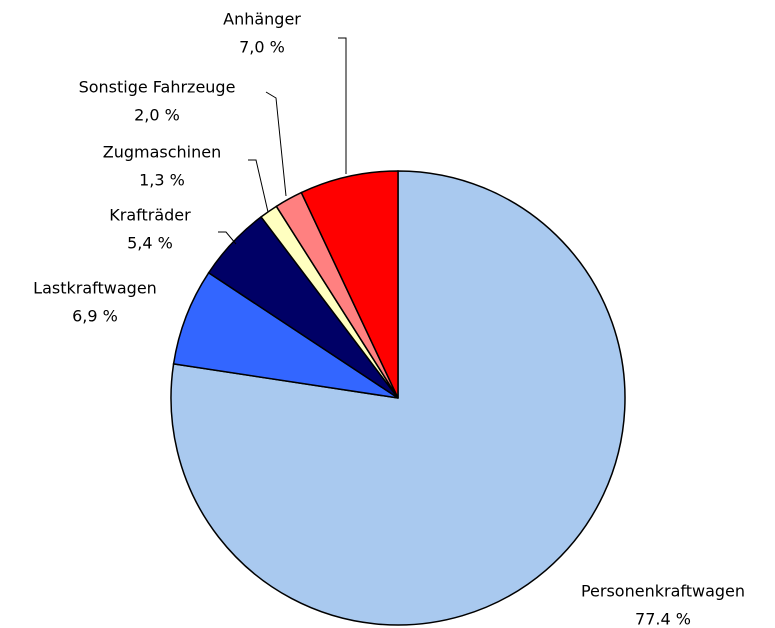 Image resolution: width=775 pixels, height=628 pixels. What do you see at coordinates (349, 284) in the screenshot?
I see `pie-slice` at bounding box center [349, 284].